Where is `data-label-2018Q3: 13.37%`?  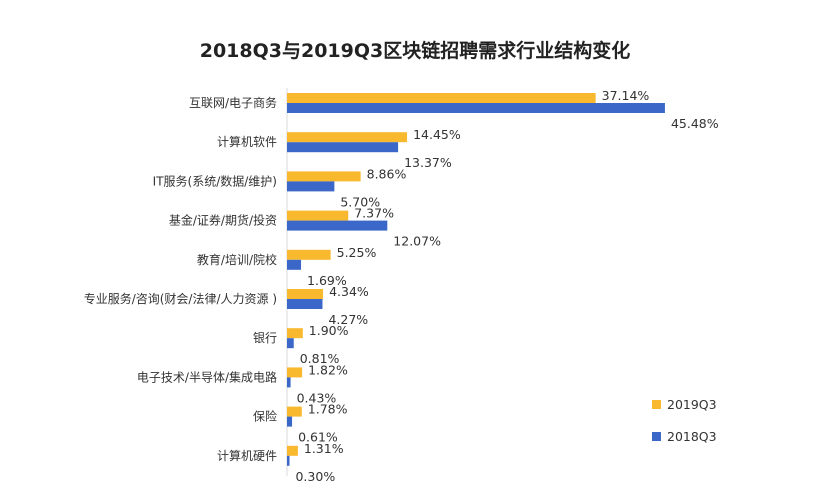 data-label-2018Q3: 13.37% is located at coordinates (428, 162).